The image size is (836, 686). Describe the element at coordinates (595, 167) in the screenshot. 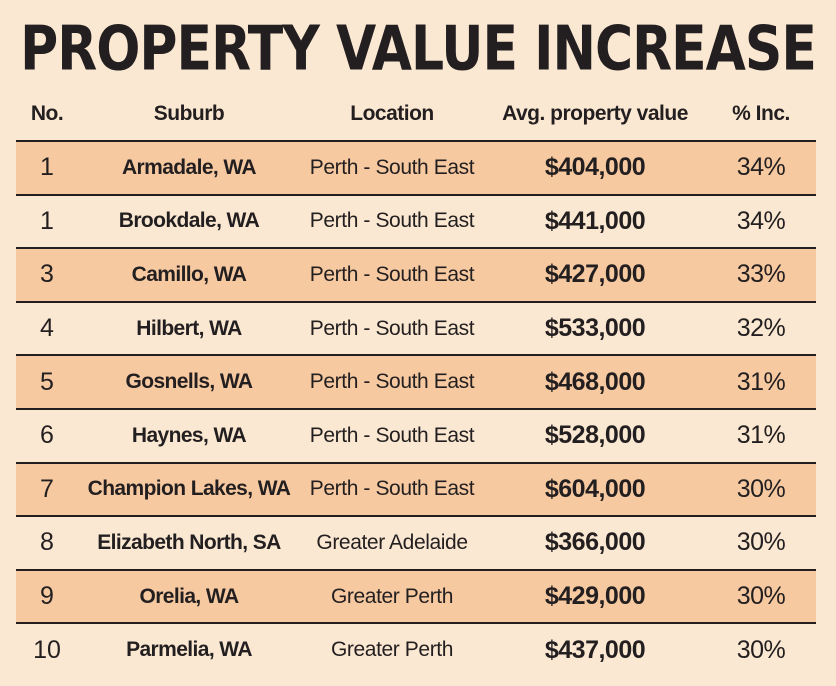

I see `cell-avg-value: $404,000` at that location.